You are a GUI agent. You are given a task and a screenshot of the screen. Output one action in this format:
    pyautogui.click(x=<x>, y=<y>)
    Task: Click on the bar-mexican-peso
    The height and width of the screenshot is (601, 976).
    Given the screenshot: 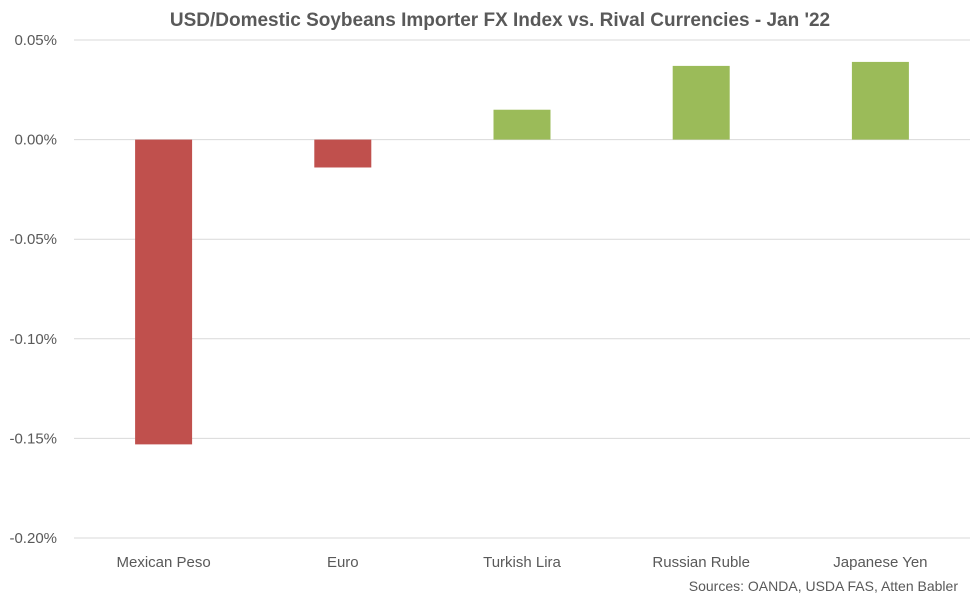 What is the action you would take?
    pyautogui.click(x=164, y=292)
    